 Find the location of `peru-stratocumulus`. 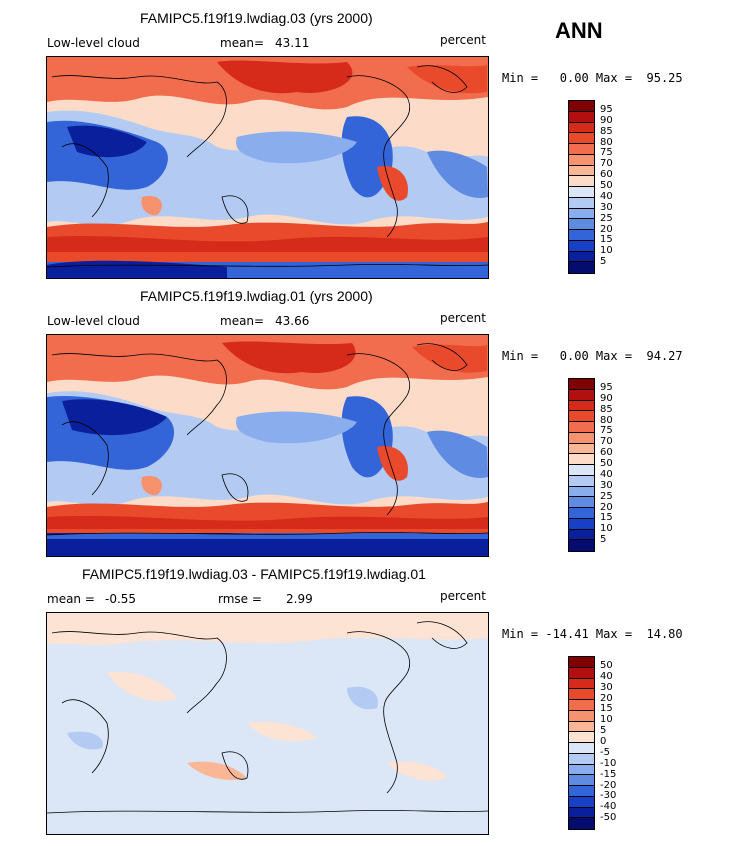

peru-stratocumulus is located at coordinates (392, 463).